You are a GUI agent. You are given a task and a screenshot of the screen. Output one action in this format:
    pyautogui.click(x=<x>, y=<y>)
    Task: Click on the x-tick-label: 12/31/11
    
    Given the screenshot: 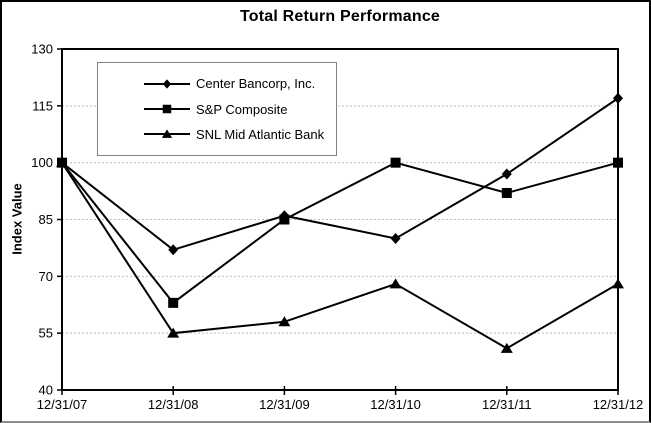 What is the action you would take?
    pyautogui.click(x=507, y=404)
    